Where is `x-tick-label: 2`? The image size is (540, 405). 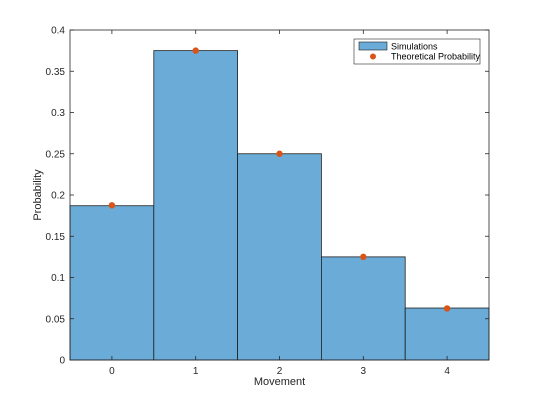
x-tick-label: 2 is located at coordinates (280, 371).